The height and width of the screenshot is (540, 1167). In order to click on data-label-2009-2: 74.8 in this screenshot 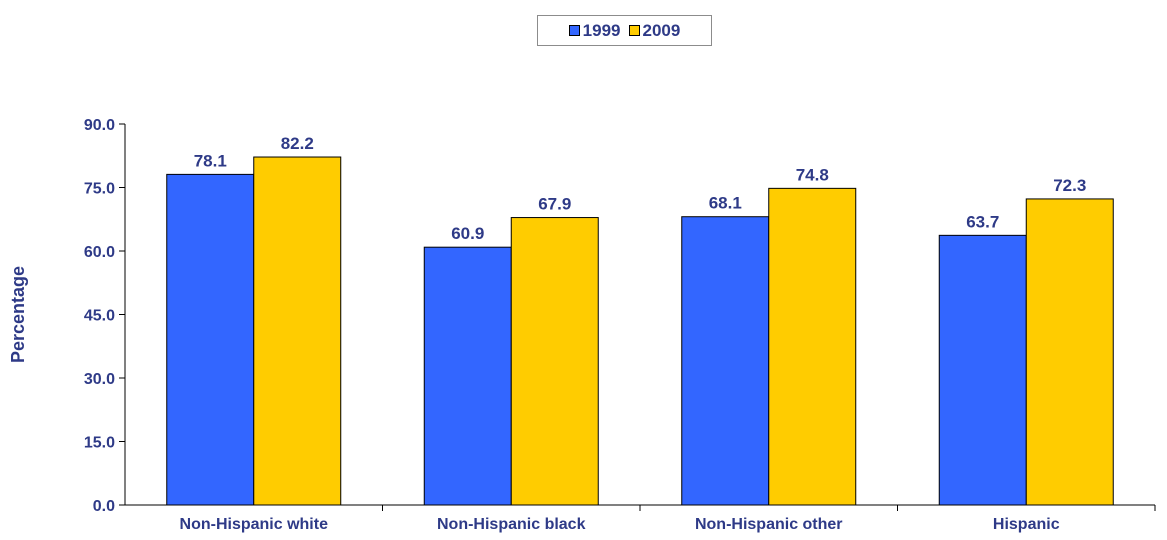, I will do `click(812, 174)`.